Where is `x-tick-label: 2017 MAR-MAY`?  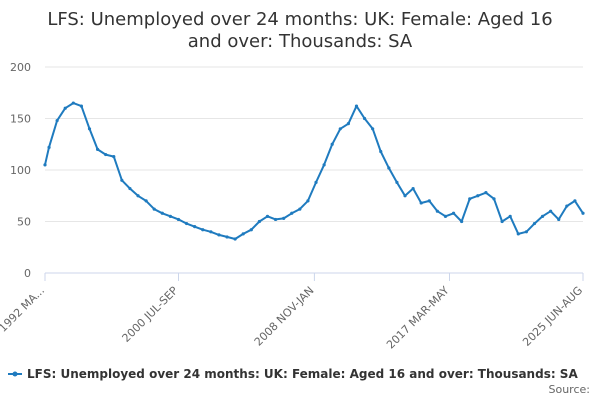 x-tick-label: 2017 MAR-MAY is located at coordinates (418, 318).